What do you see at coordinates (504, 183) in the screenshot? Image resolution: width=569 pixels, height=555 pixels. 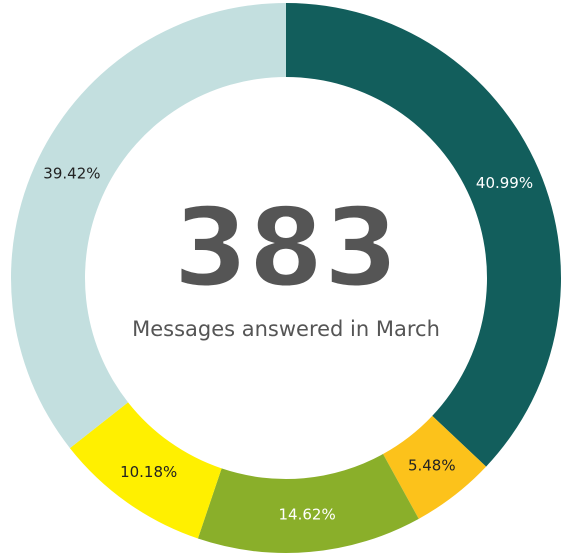 I see `slice-label: 40.99%` at bounding box center [504, 183].